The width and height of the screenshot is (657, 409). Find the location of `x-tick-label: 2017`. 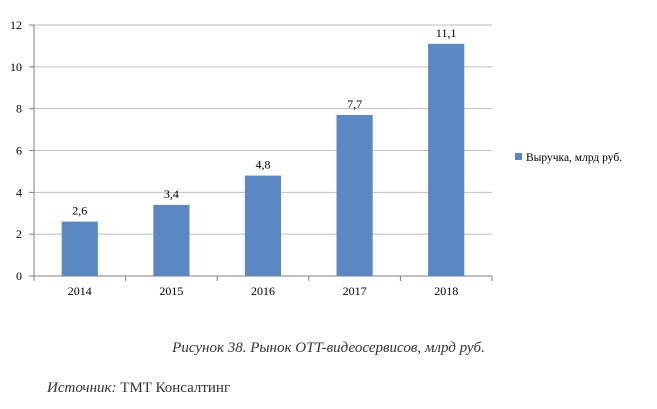

x-tick-label: 2017 is located at coordinates (355, 291).